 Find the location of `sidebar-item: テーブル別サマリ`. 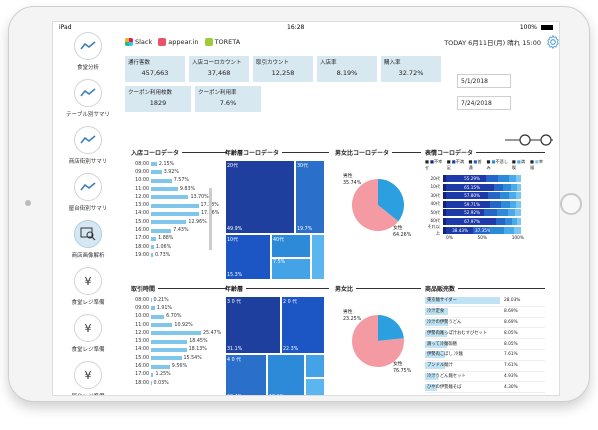

sidebar-item: テーブル別サマリ is located at coordinates (88, 102).